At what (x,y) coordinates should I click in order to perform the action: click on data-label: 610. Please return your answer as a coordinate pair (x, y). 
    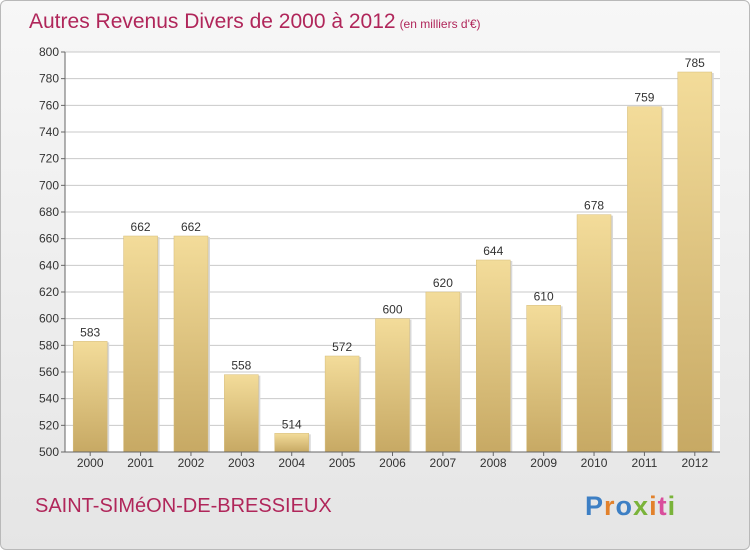
    Looking at the image, I should click on (544, 296).